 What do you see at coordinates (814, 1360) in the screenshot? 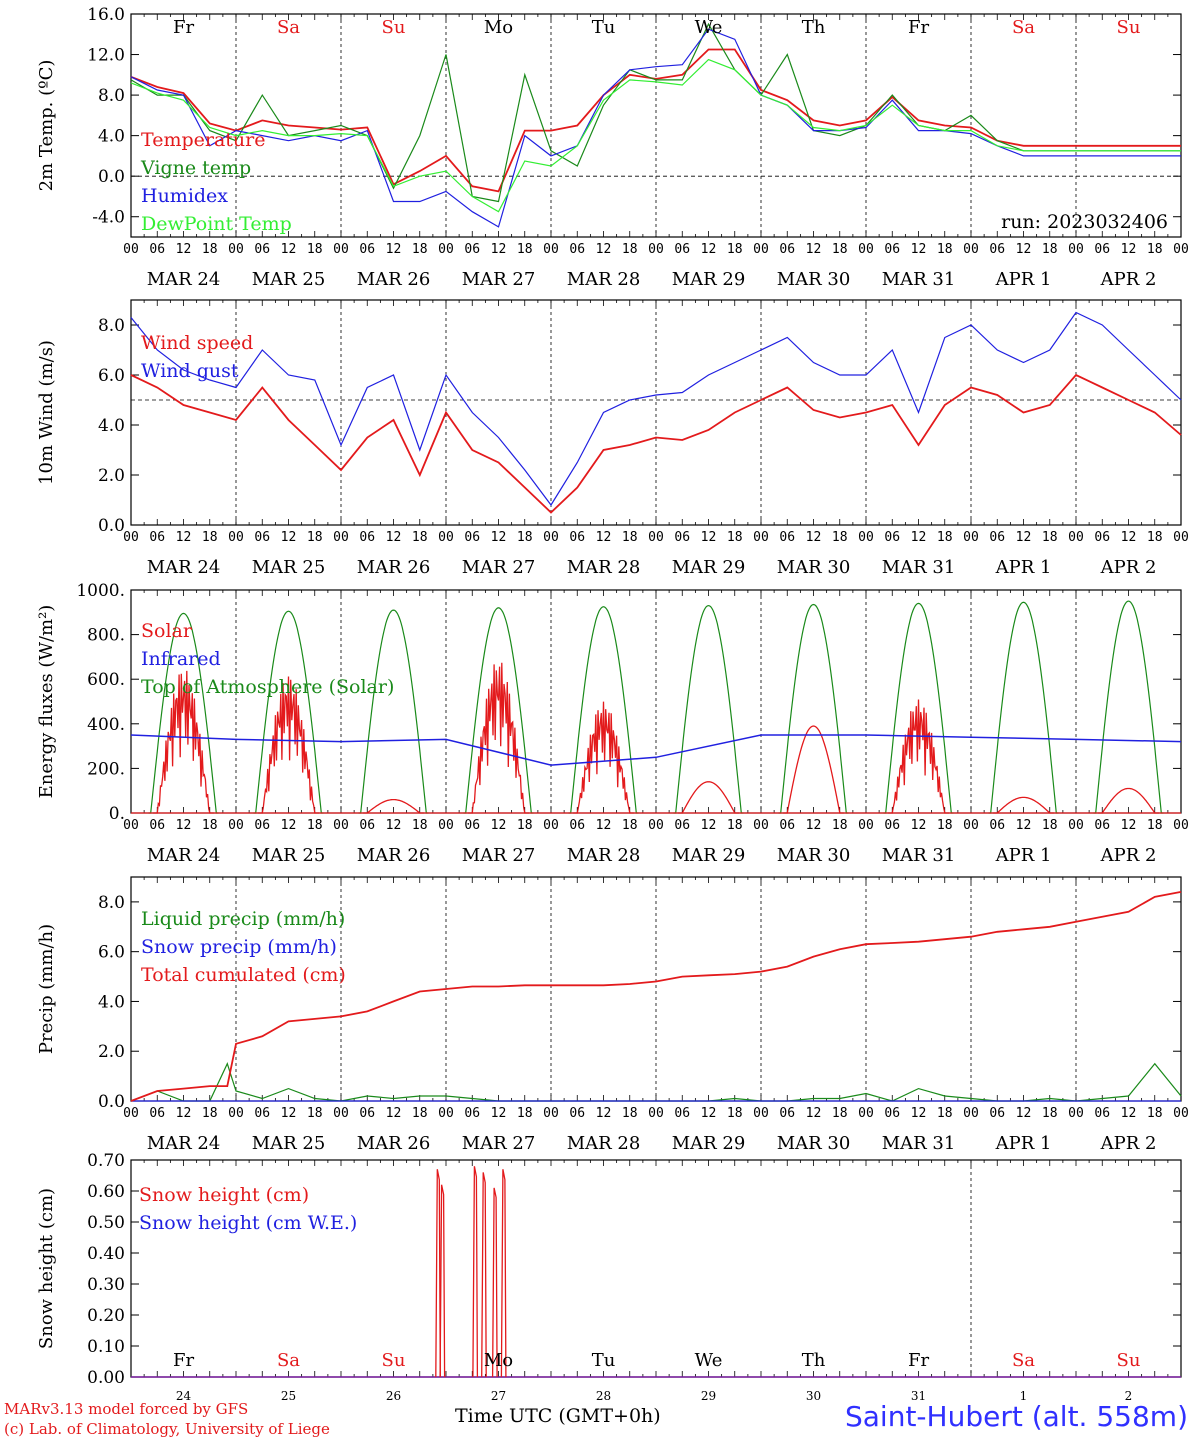
I see `weekday-label: Th` at bounding box center [814, 1360].